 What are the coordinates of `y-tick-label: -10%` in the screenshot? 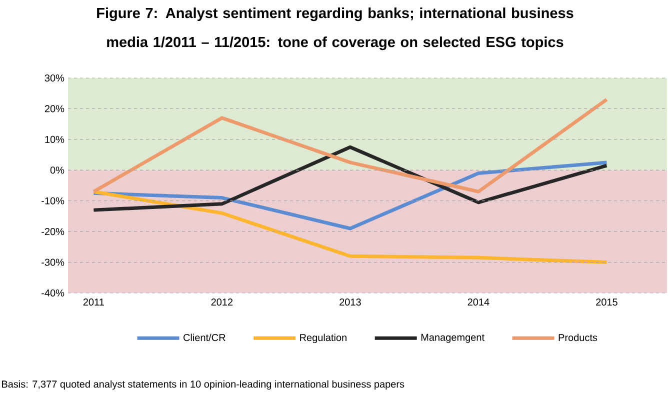 It's located at (53, 200).